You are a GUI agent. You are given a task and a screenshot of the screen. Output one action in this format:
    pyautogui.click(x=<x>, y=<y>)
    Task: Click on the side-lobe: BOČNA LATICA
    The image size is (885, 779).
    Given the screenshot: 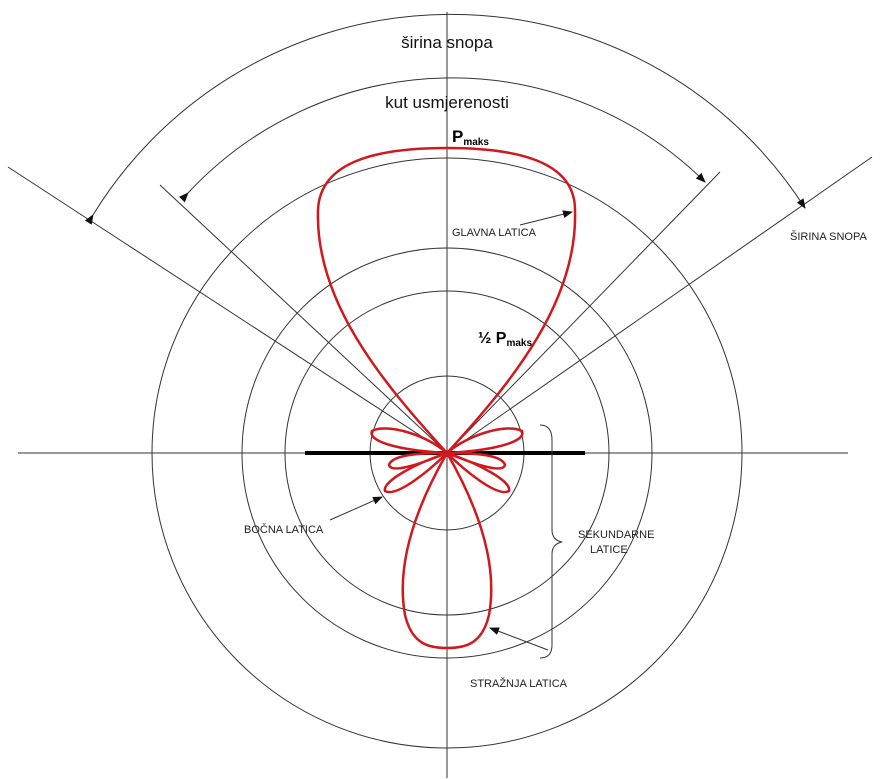 What is the action you would take?
    pyautogui.click(x=284, y=529)
    